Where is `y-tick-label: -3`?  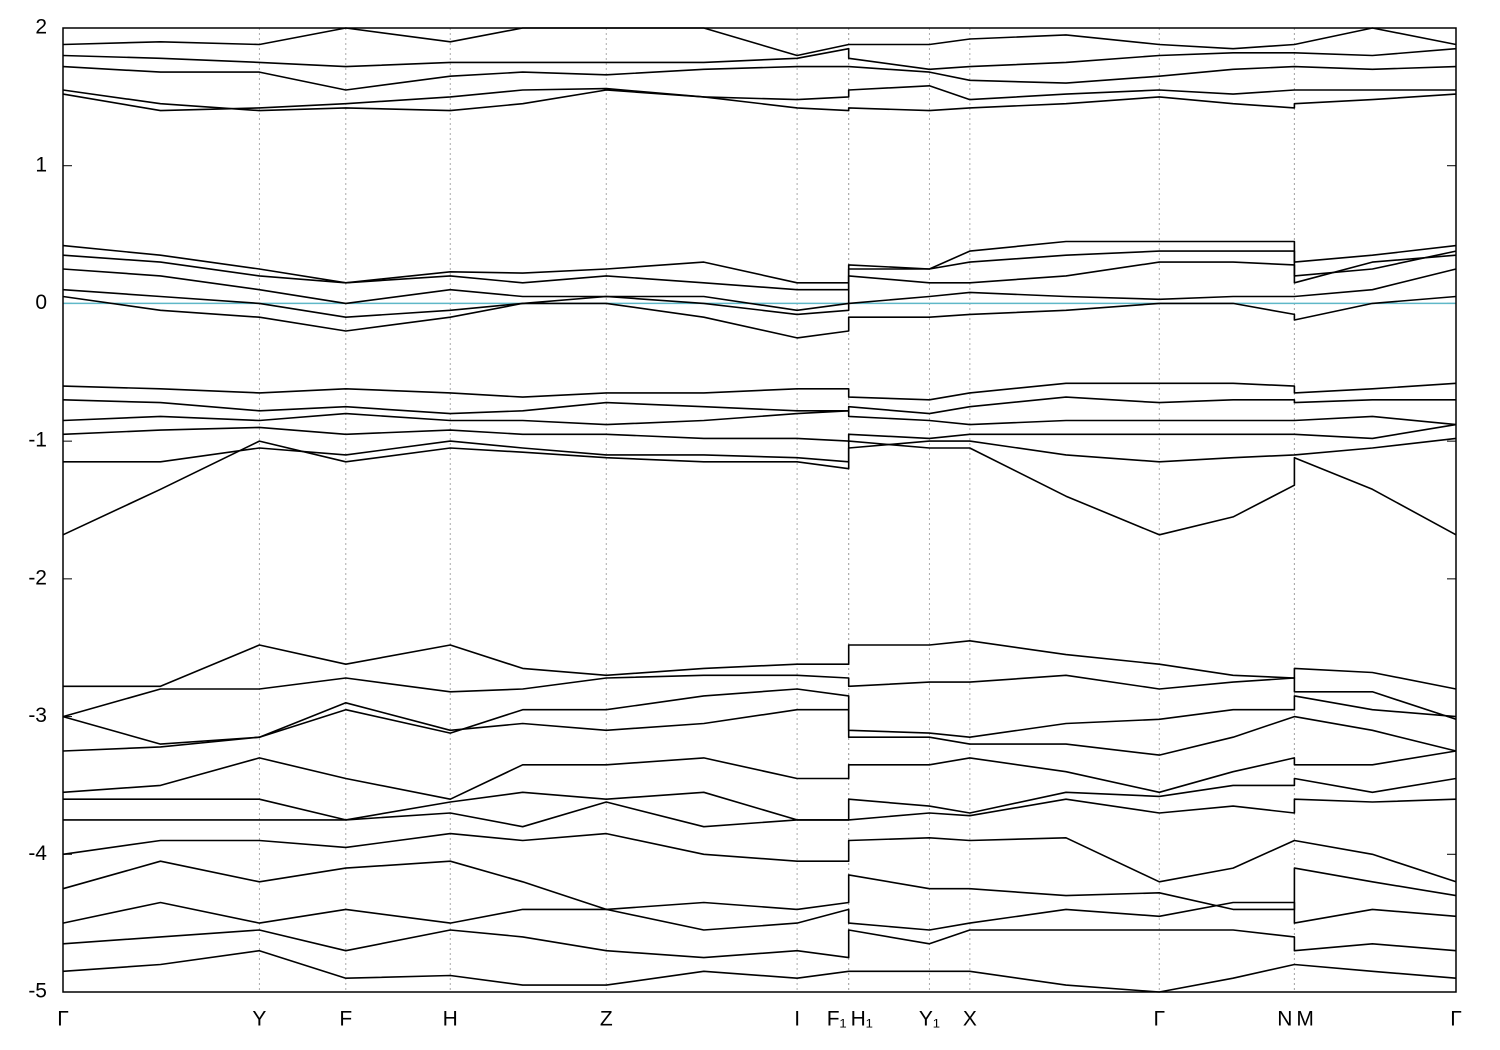
y-tick-label: -3 is located at coordinates (37, 715).